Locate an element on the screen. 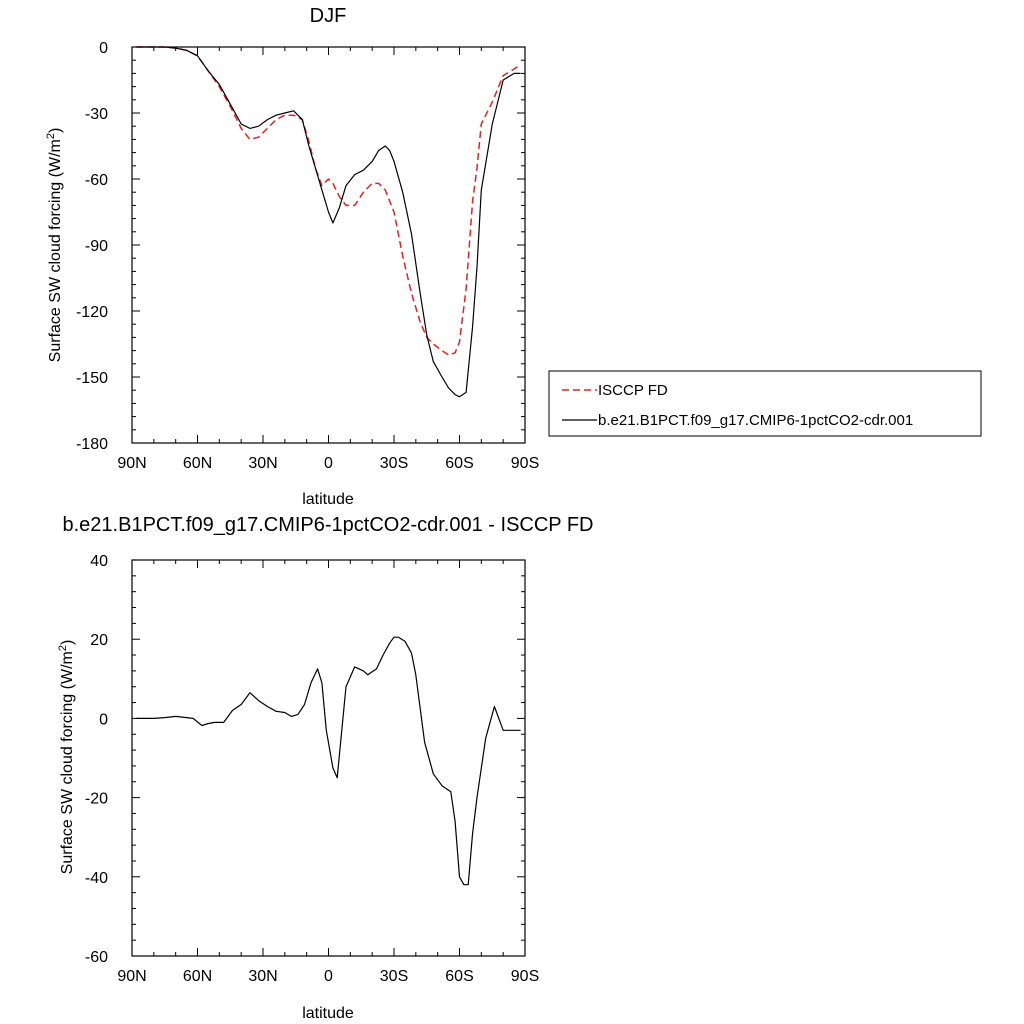  y-tick-label: -20 is located at coordinates (96, 799).